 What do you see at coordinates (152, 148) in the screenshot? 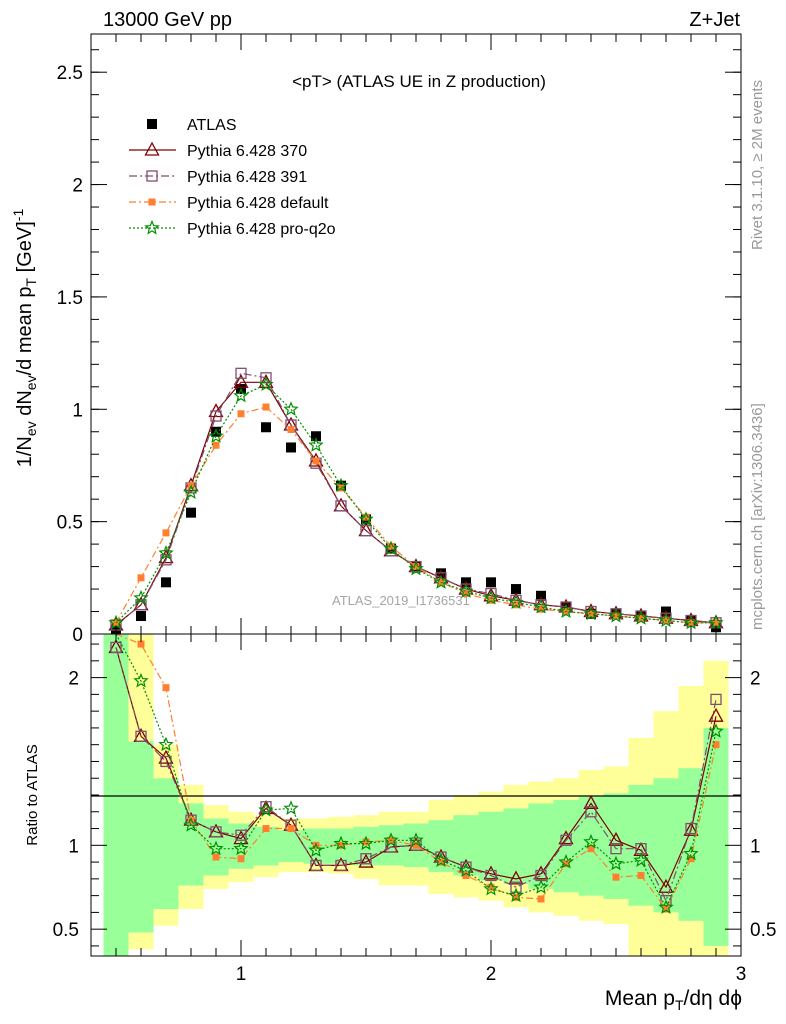
I see `legend-entry-1-marker` at bounding box center [152, 148].